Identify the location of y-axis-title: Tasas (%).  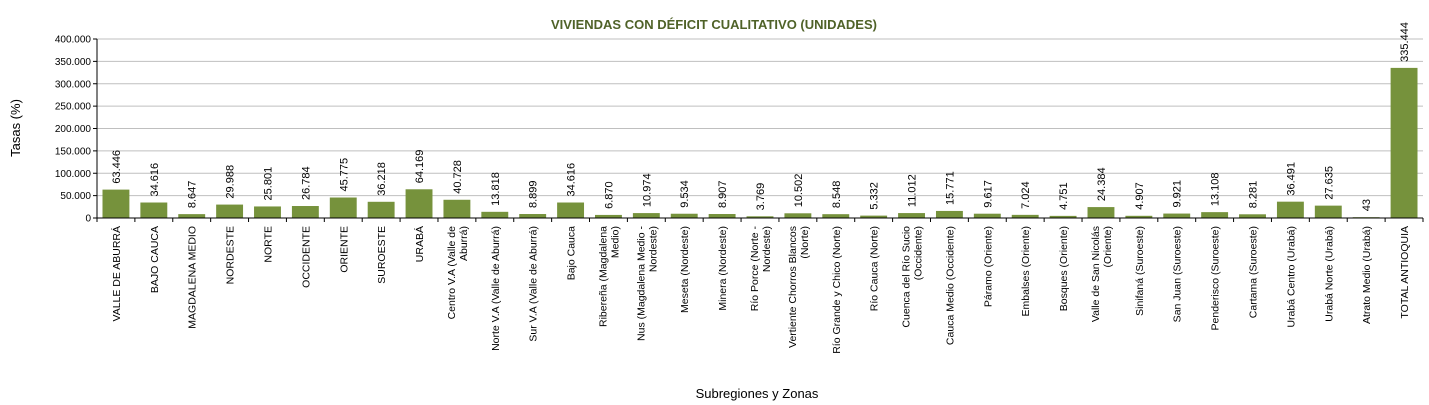
(15, 128).